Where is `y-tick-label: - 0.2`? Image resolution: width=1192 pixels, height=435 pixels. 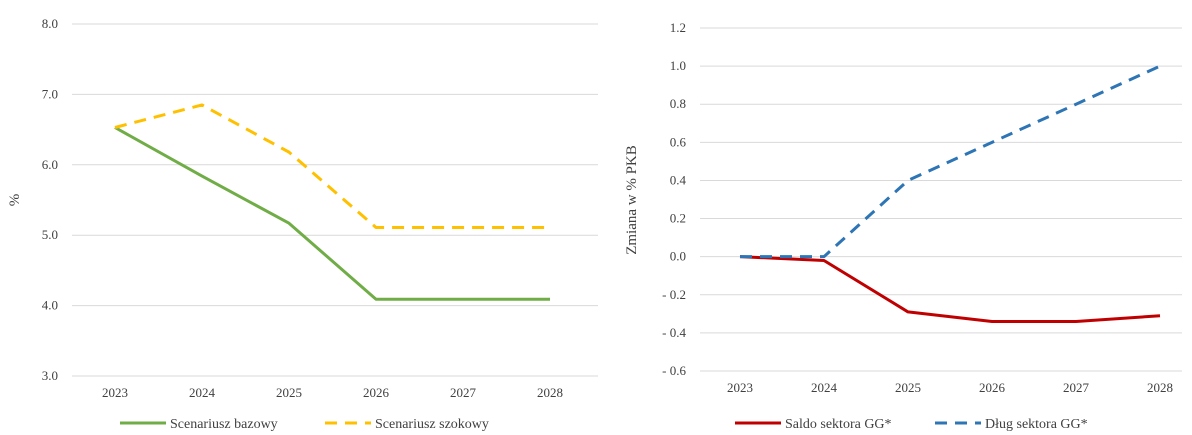 y-tick-label: - 0.2 is located at coordinates (674, 294).